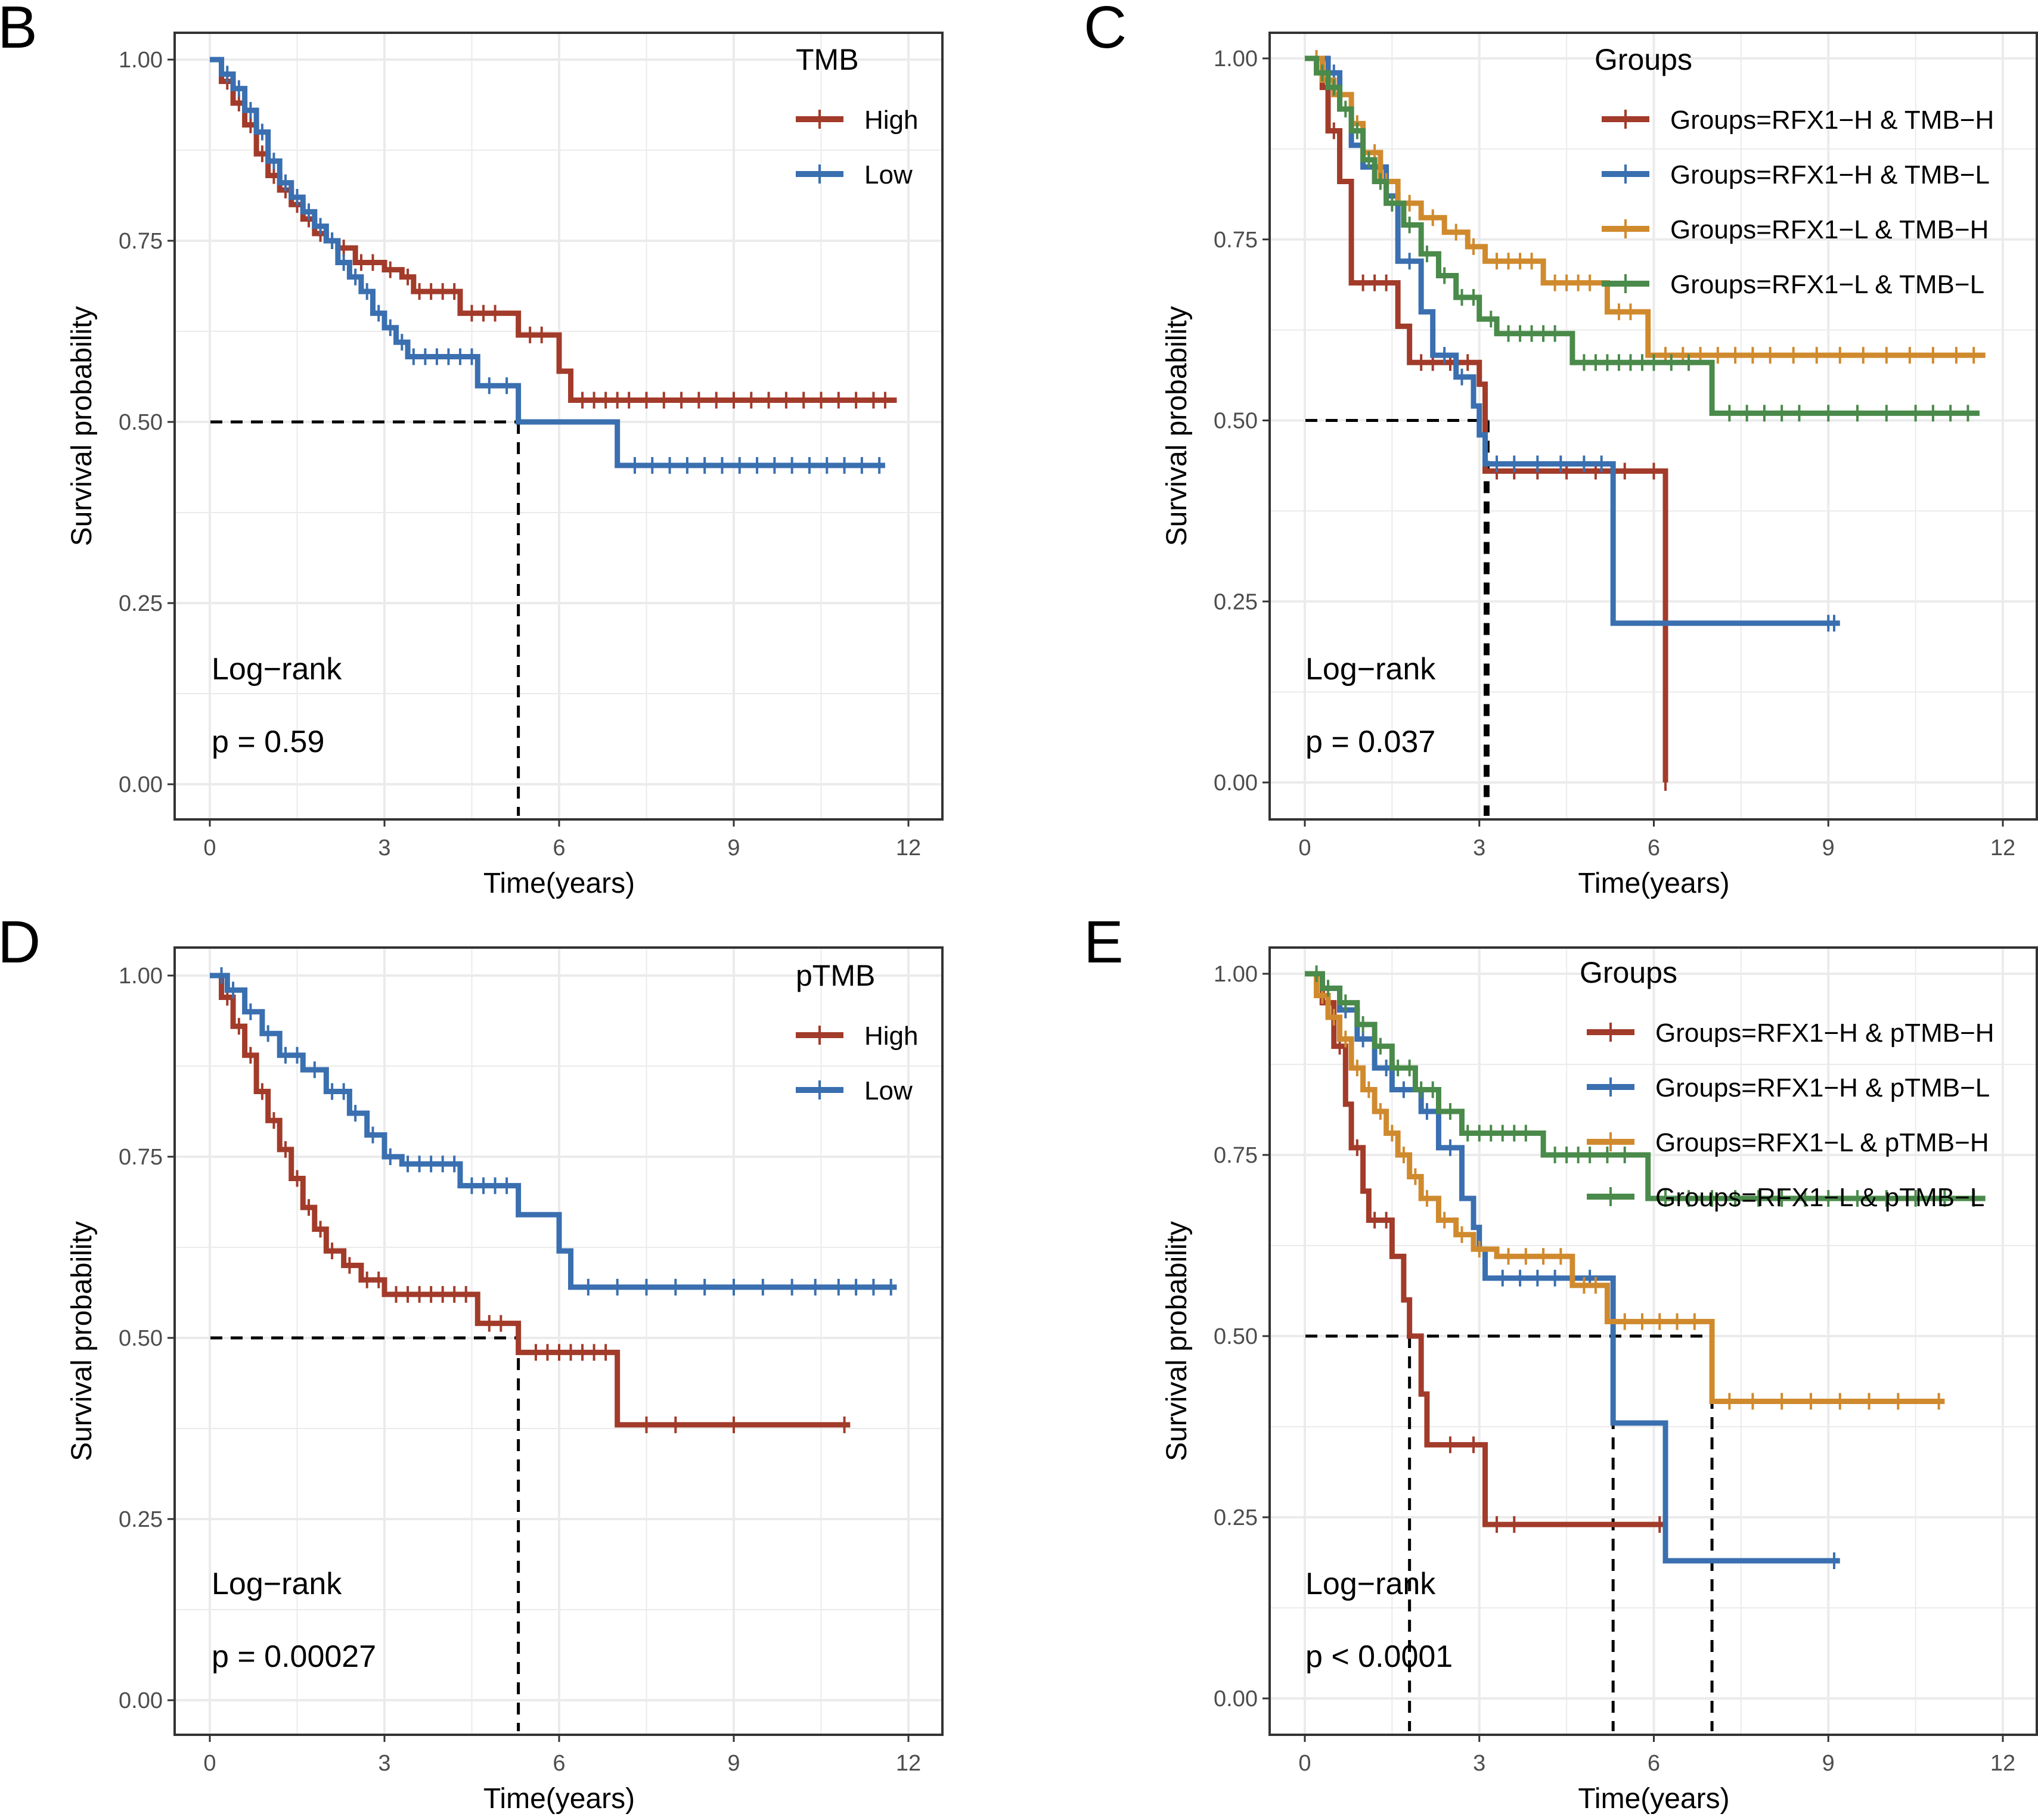  What do you see at coordinates (1832, 120) in the screenshot?
I see `legend-label: Groups=RFX1−H & TMB−H` at bounding box center [1832, 120].